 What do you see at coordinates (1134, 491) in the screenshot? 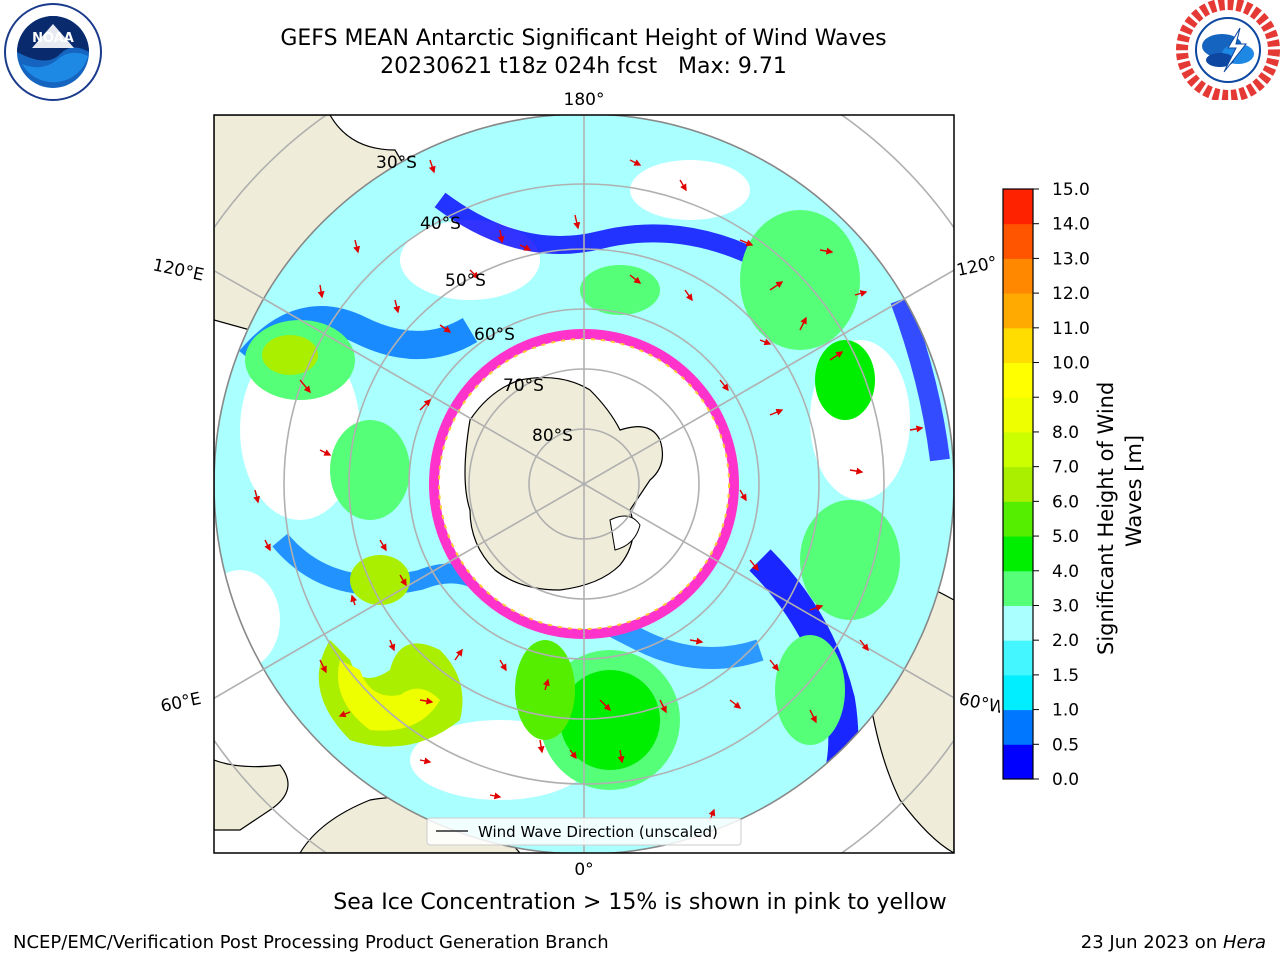
I see `colorbar-label-line2: Waves [m]` at bounding box center [1134, 491].